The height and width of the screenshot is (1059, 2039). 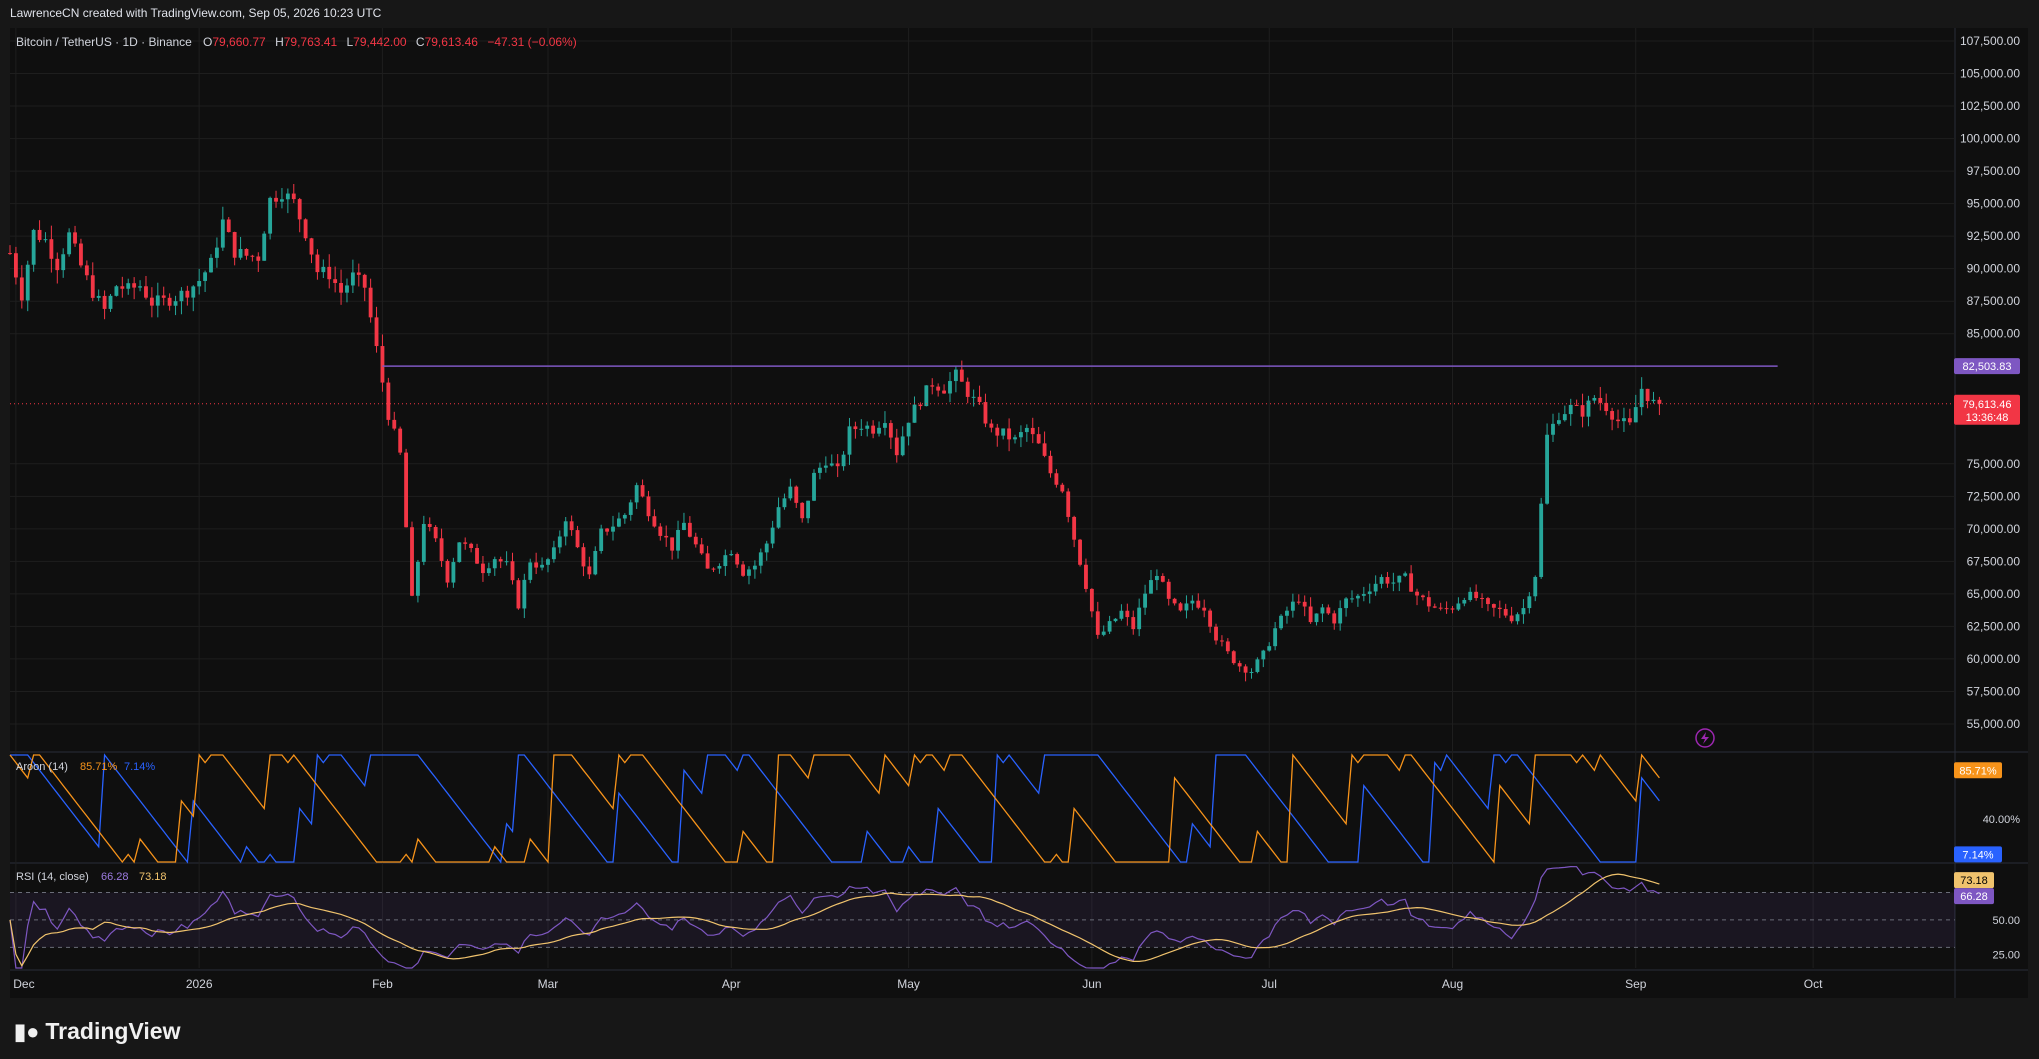 I want to click on alert-button, so click(x=1705, y=738).